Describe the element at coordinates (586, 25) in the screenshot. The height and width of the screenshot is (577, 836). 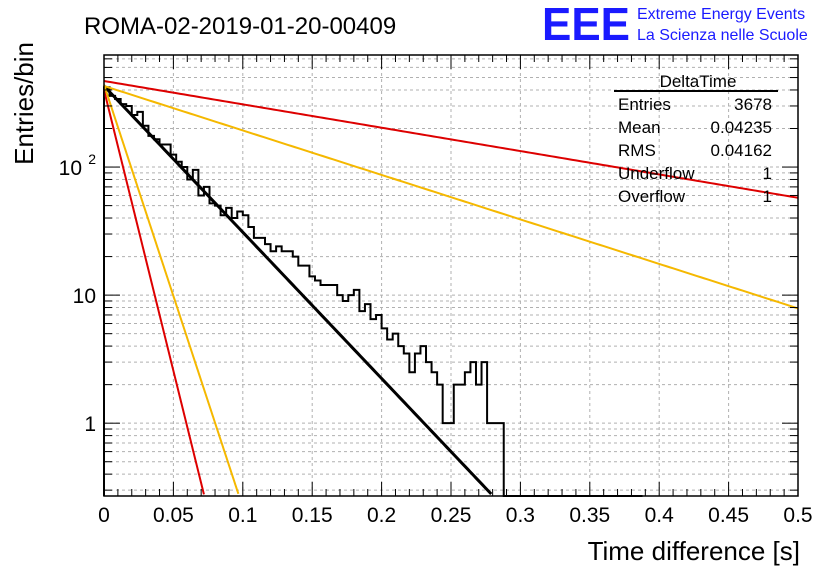
I see `eee-logo-mark: EEE` at that location.